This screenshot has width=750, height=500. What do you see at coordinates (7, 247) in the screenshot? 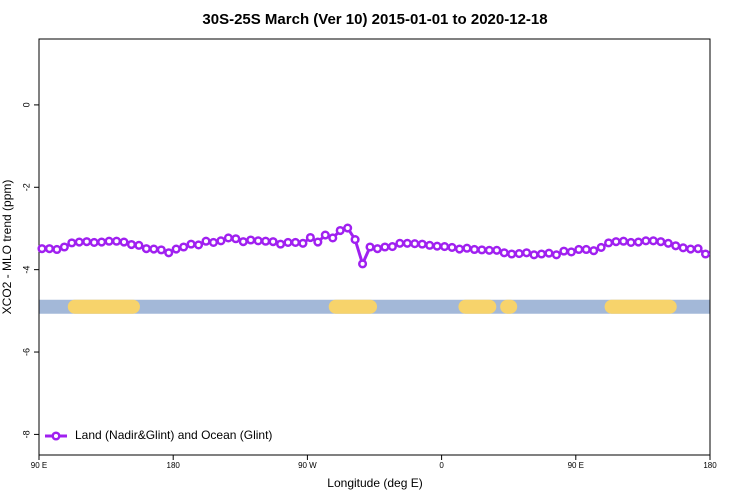
I see `y-axis-label: XCO2 - MLO trend (ppm)` at bounding box center [7, 247].